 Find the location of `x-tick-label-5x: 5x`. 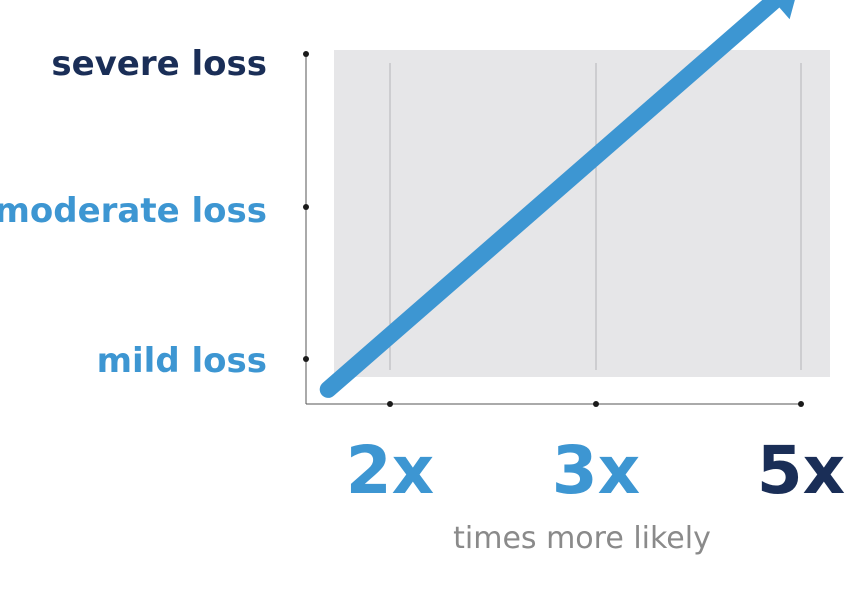

x-tick-label-5x: 5x is located at coordinates (801, 470).